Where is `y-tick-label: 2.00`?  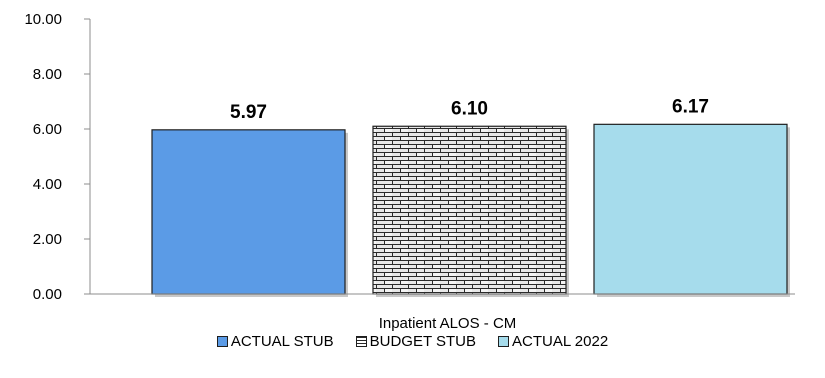
y-tick-label: 2.00 is located at coordinates (47, 239).